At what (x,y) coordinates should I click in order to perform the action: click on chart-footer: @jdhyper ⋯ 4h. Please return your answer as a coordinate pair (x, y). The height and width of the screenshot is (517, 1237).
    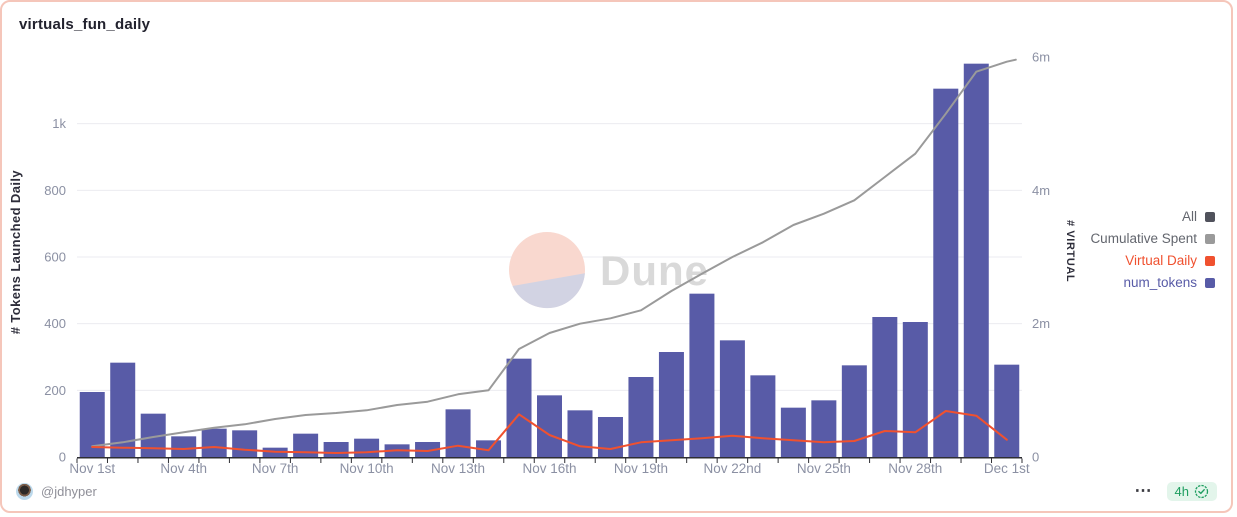
    Looking at the image, I should click on (616, 493).